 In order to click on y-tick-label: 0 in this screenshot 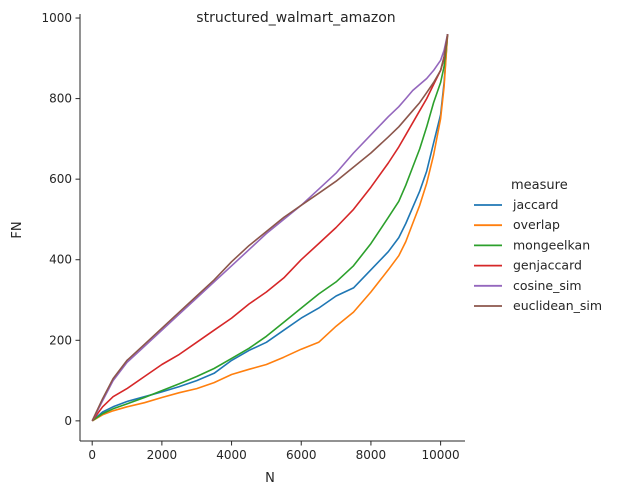, I will do `click(68, 421)`.